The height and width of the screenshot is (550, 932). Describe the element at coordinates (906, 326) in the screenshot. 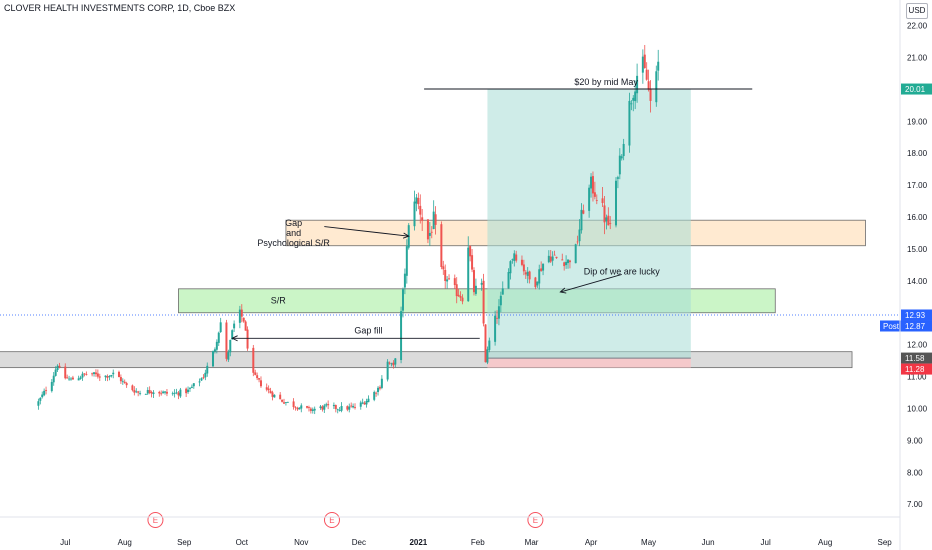

I see `price-tag: 12.87 Post` at that location.